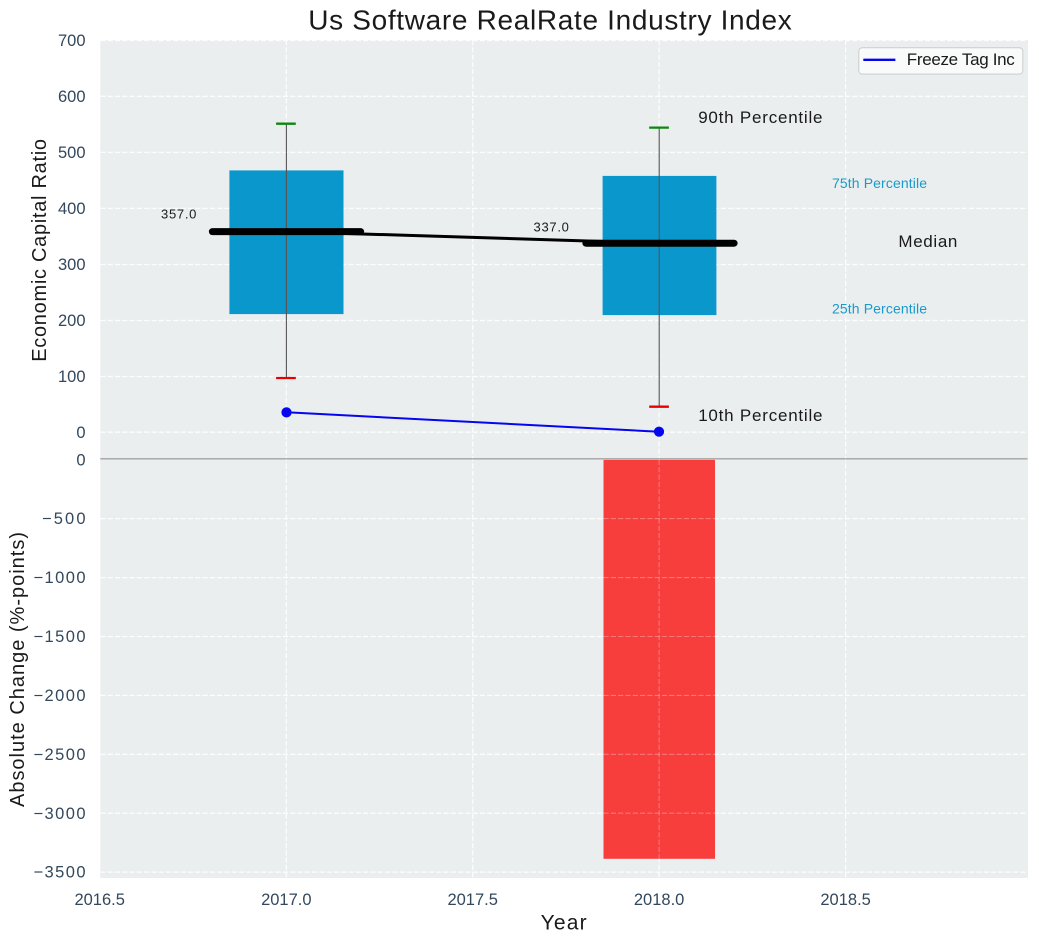 This screenshot has width=1039, height=942. Describe the element at coordinates (18, 669) in the screenshot. I see `svg-text: Absolute Change (%-points)` at that location.